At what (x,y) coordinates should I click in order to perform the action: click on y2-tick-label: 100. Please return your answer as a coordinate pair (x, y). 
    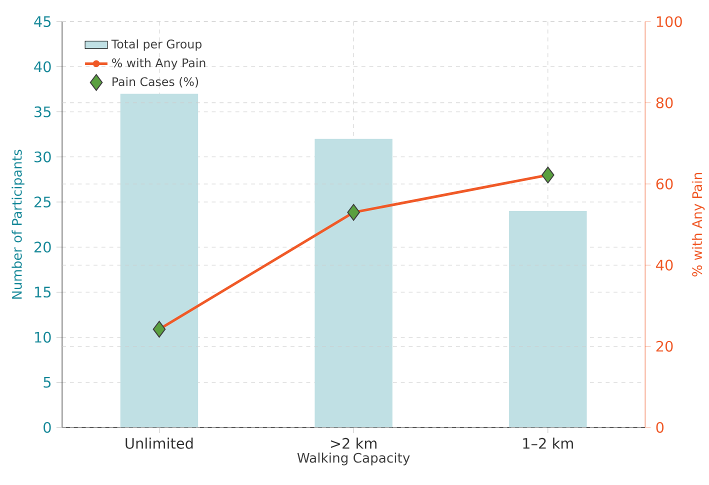
    Looking at the image, I should click on (669, 22).